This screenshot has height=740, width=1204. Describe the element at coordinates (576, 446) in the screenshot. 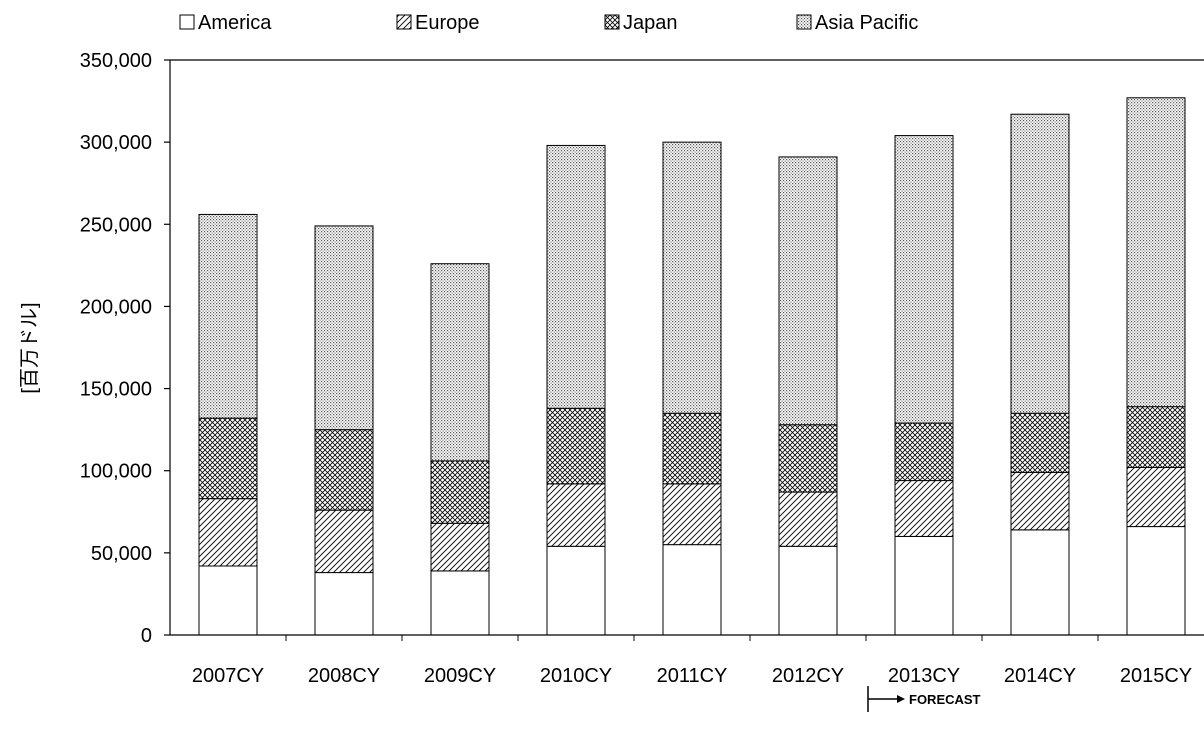

I see `bar-japan-2010cy` at that location.